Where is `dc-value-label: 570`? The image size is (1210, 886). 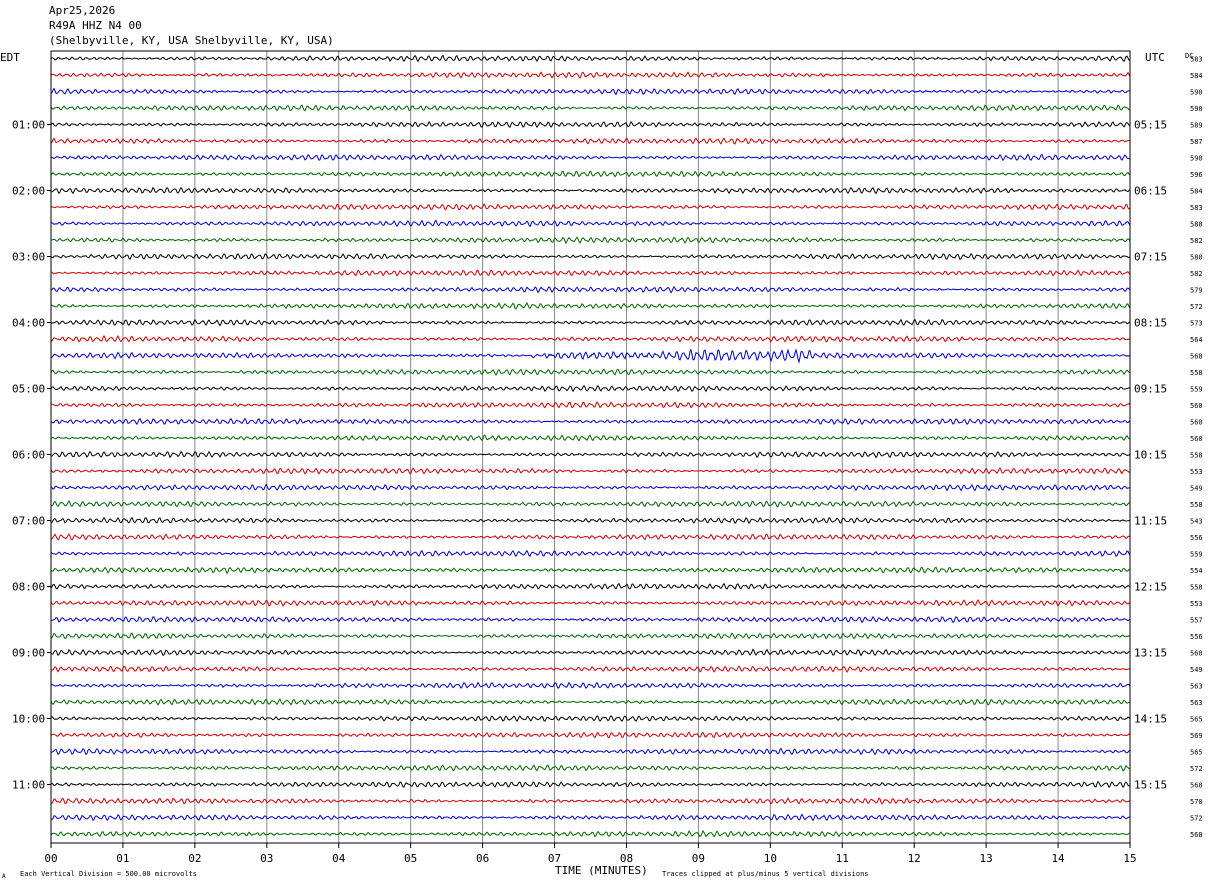
dc-value-label: 570 is located at coordinates (1196, 802).